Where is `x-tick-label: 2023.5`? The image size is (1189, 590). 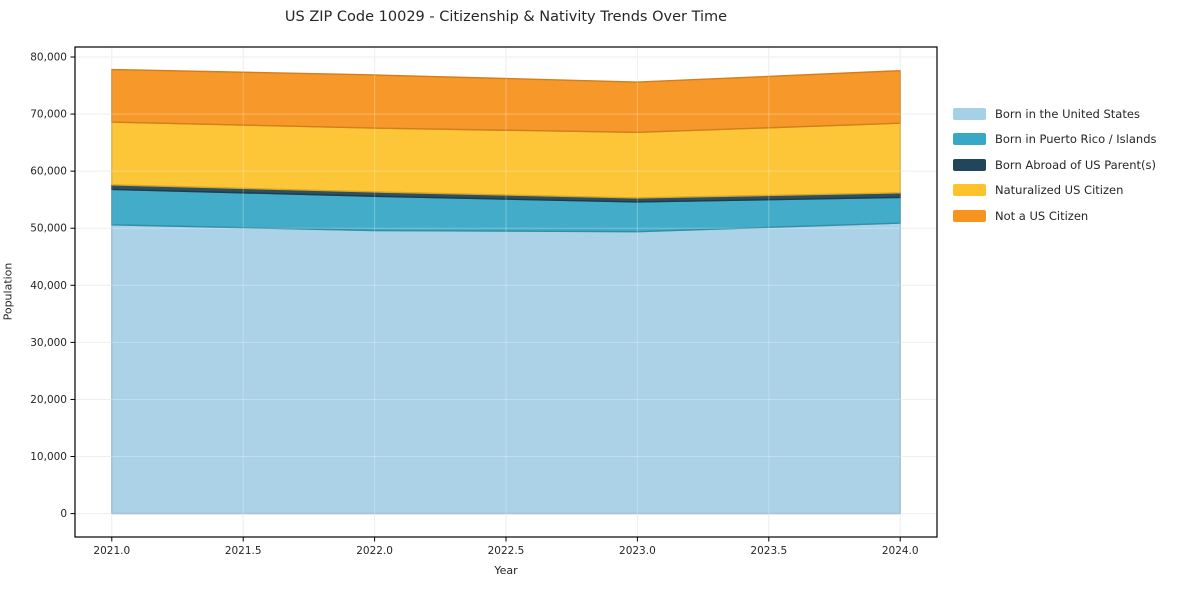
x-tick-label: 2023.5 is located at coordinates (768, 551).